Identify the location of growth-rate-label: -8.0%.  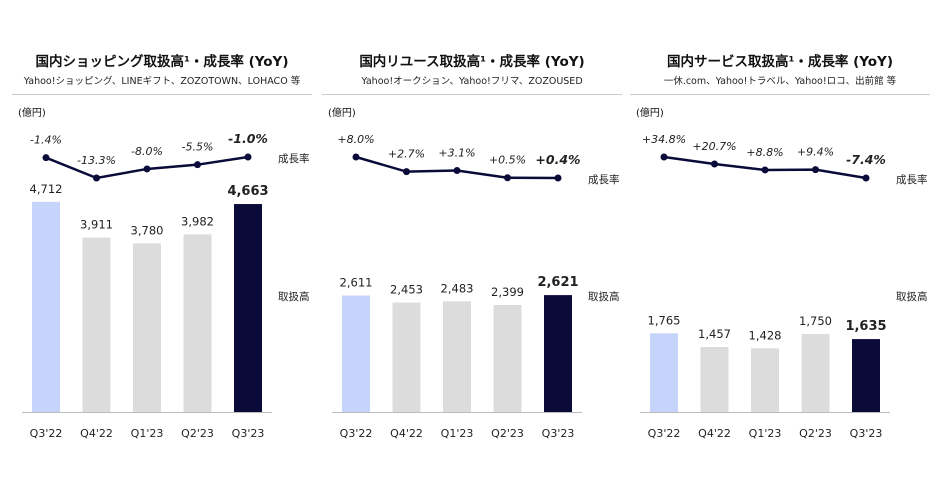
(147, 151).